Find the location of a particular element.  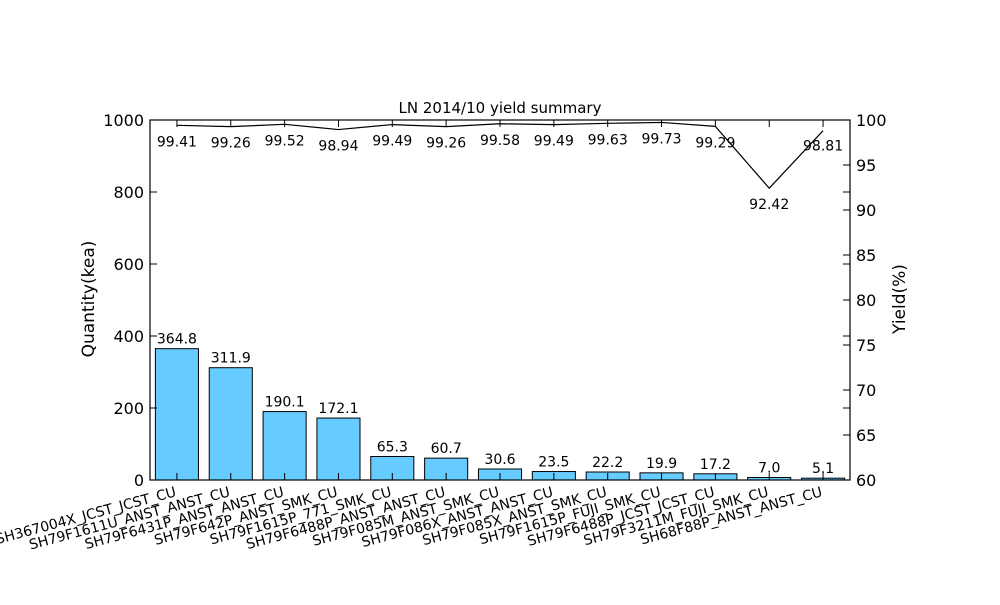

bar-value-label: 190.1 is located at coordinates (285, 403).